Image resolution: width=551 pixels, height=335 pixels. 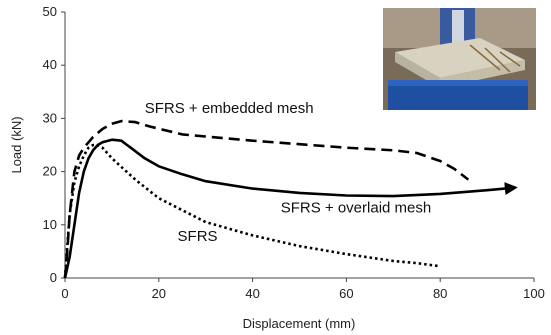 What do you see at coordinates (50, 171) in the screenshot?
I see `y-tick-label: 20` at bounding box center [50, 171].